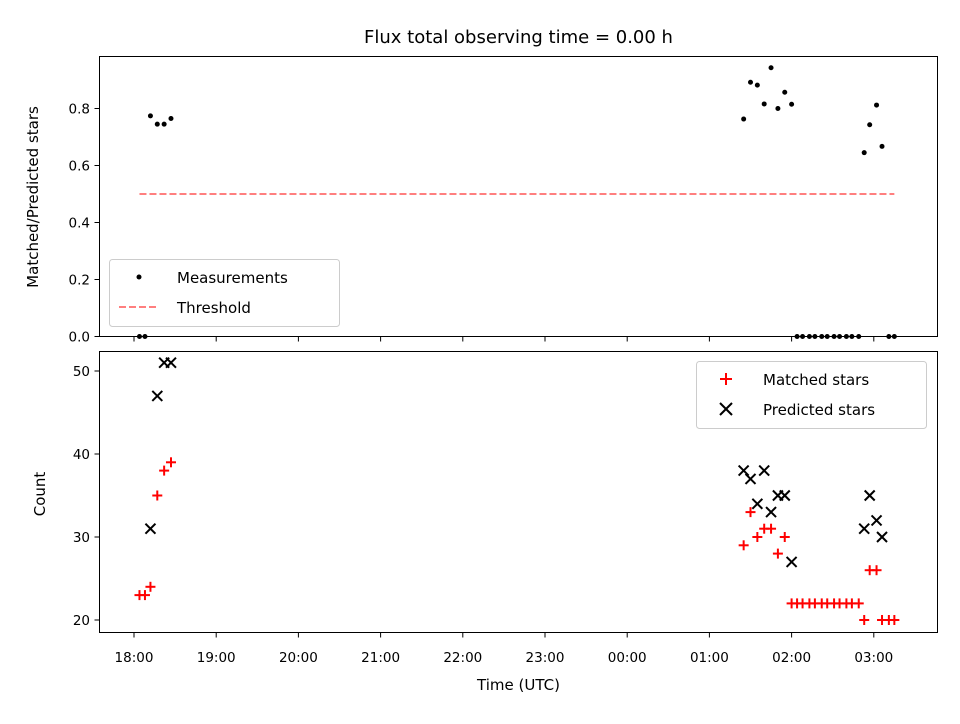 Image resolution: width=960 pixels, height=724 pixels. I want to click on bottom-y-axis: 20 30 40 50, so click(86, 496).